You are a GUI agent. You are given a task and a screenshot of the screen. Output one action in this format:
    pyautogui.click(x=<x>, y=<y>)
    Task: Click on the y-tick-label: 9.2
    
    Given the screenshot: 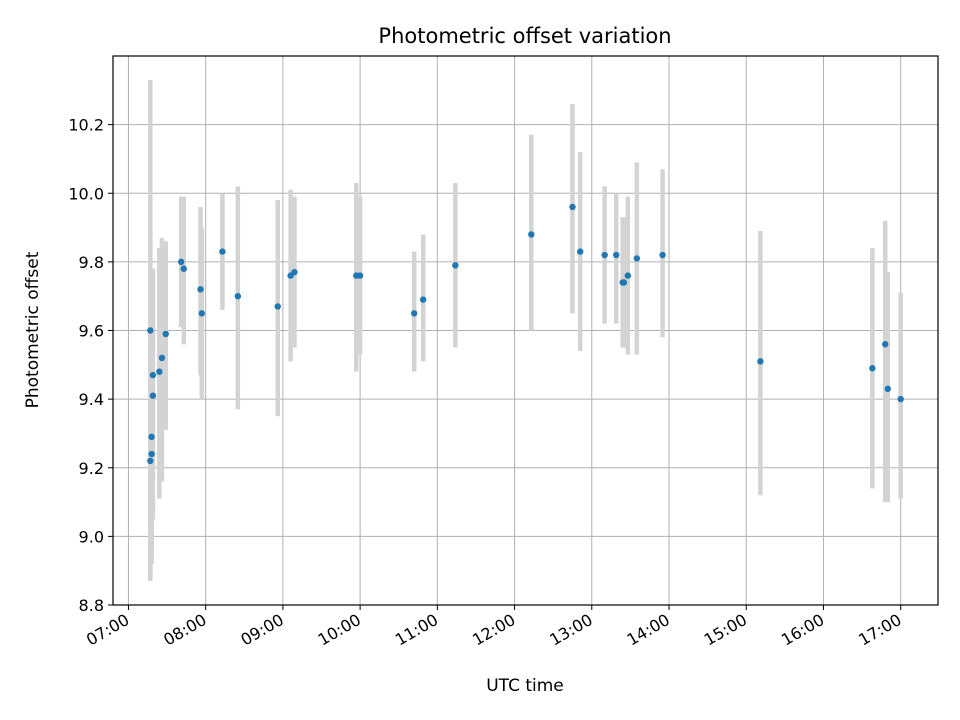 What is the action you would take?
    pyautogui.click(x=91, y=468)
    